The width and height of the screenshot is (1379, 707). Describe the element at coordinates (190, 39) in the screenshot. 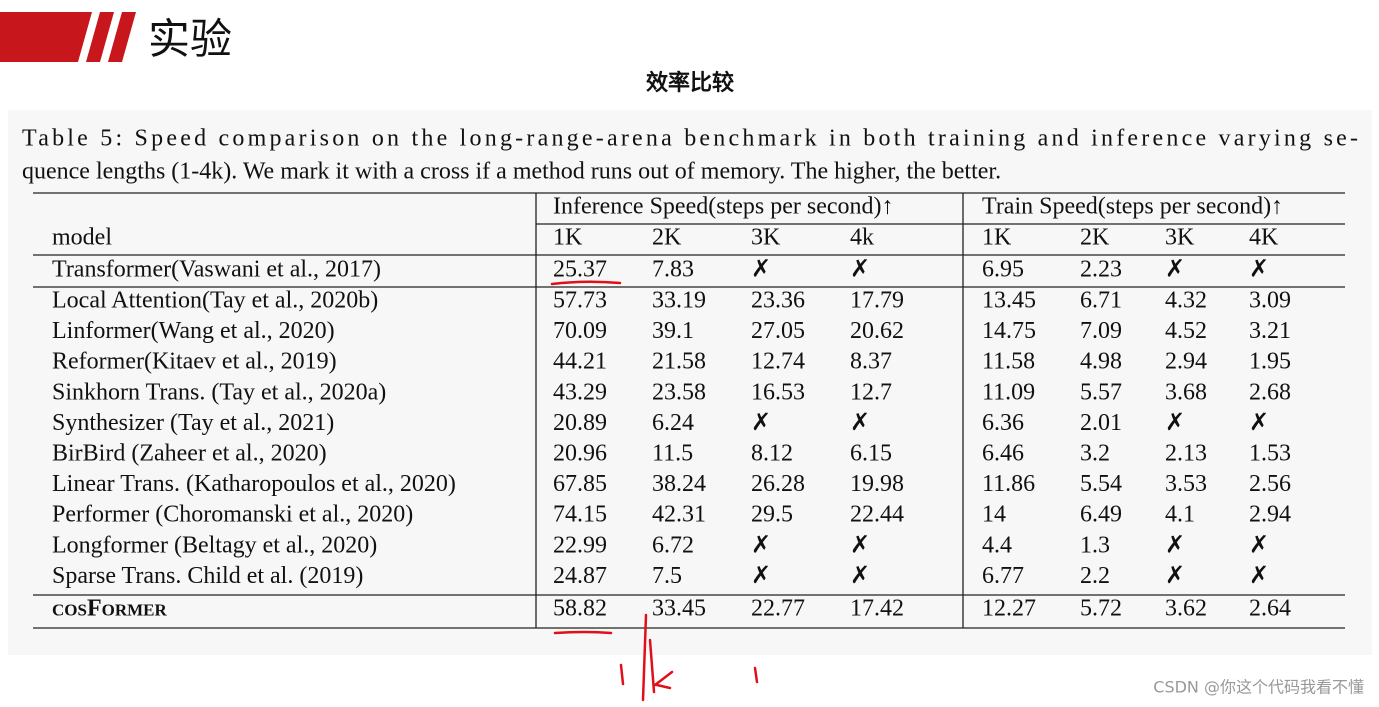

I see `slide-title: 实验` at that location.